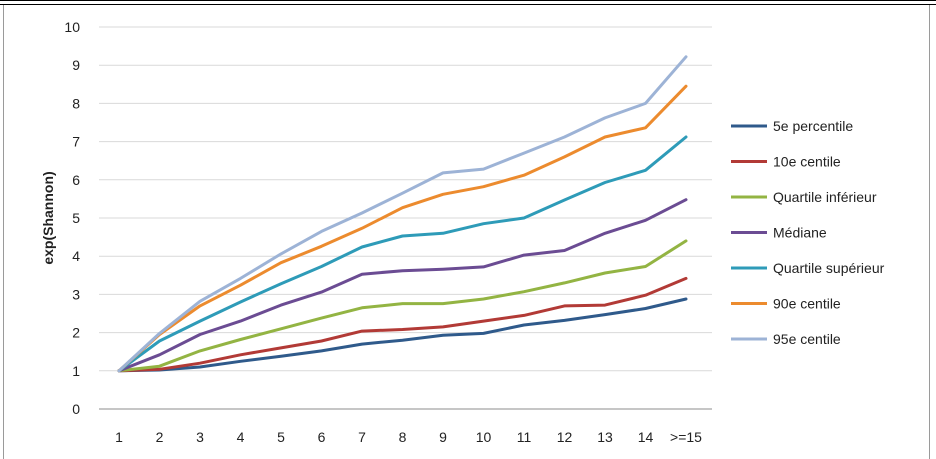  Describe the element at coordinates (76, 371) in the screenshot. I see `y-tick-label: 1` at that location.